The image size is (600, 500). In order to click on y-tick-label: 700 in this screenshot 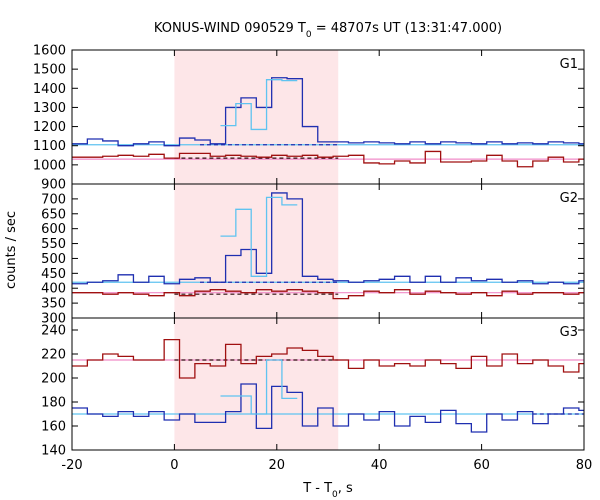, I will do `click(53, 199)`.